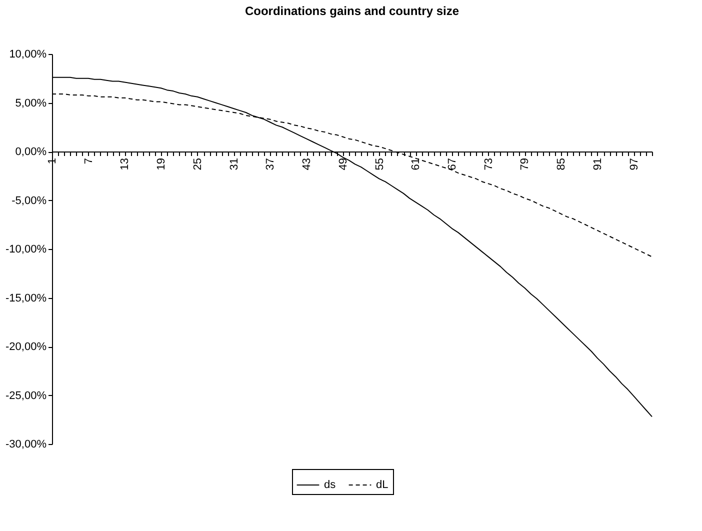  What do you see at coordinates (31, 152) in the screenshot?
I see `y-tick-label: 0,00%` at bounding box center [31, 152].